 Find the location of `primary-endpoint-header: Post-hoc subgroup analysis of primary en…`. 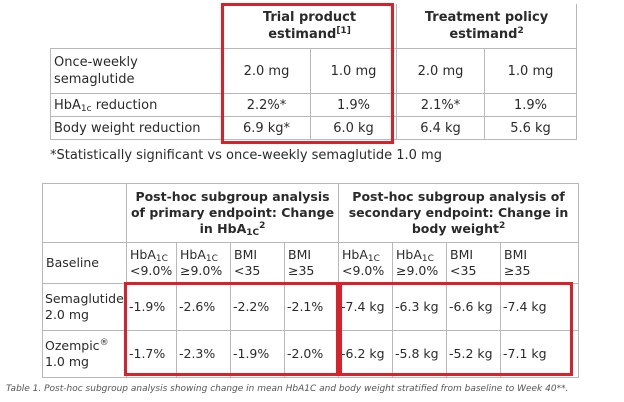

primary-endpoint-header: Post-hoc subgroup analysis of primary en… is located at coordinates (232, 213).